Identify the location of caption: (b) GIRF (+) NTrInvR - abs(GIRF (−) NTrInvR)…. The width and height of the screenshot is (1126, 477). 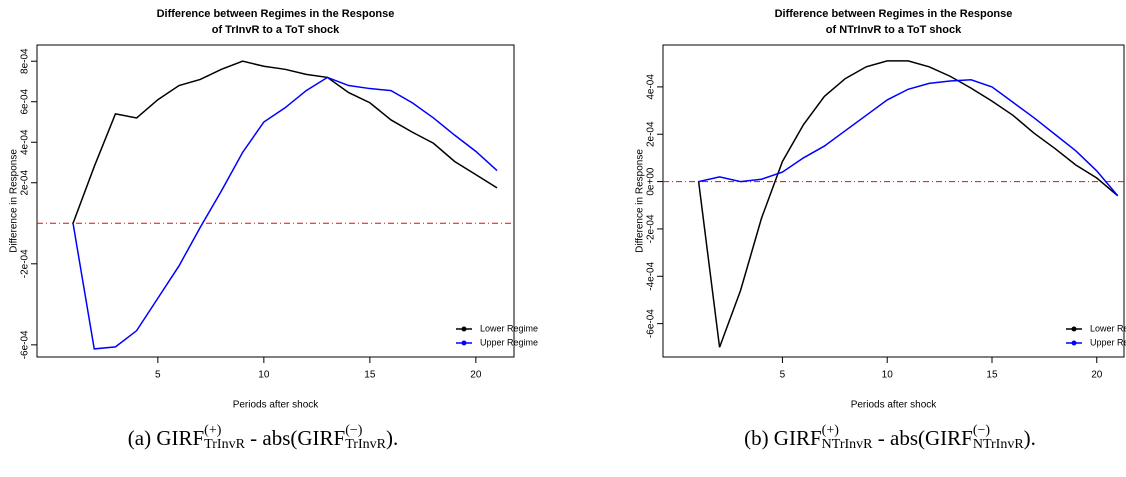
(890, 438).